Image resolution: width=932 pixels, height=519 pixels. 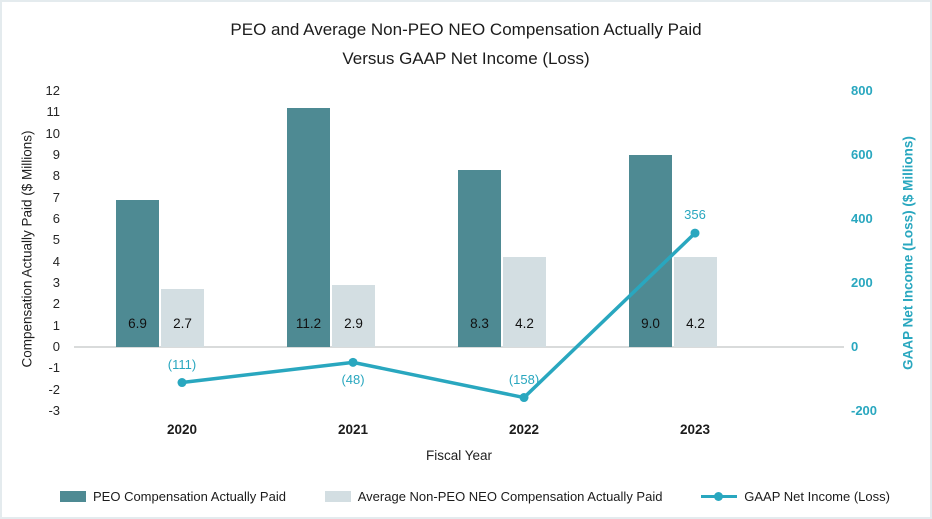 I want to click on legend-line-marker-icon, so click(x=719, y=496).